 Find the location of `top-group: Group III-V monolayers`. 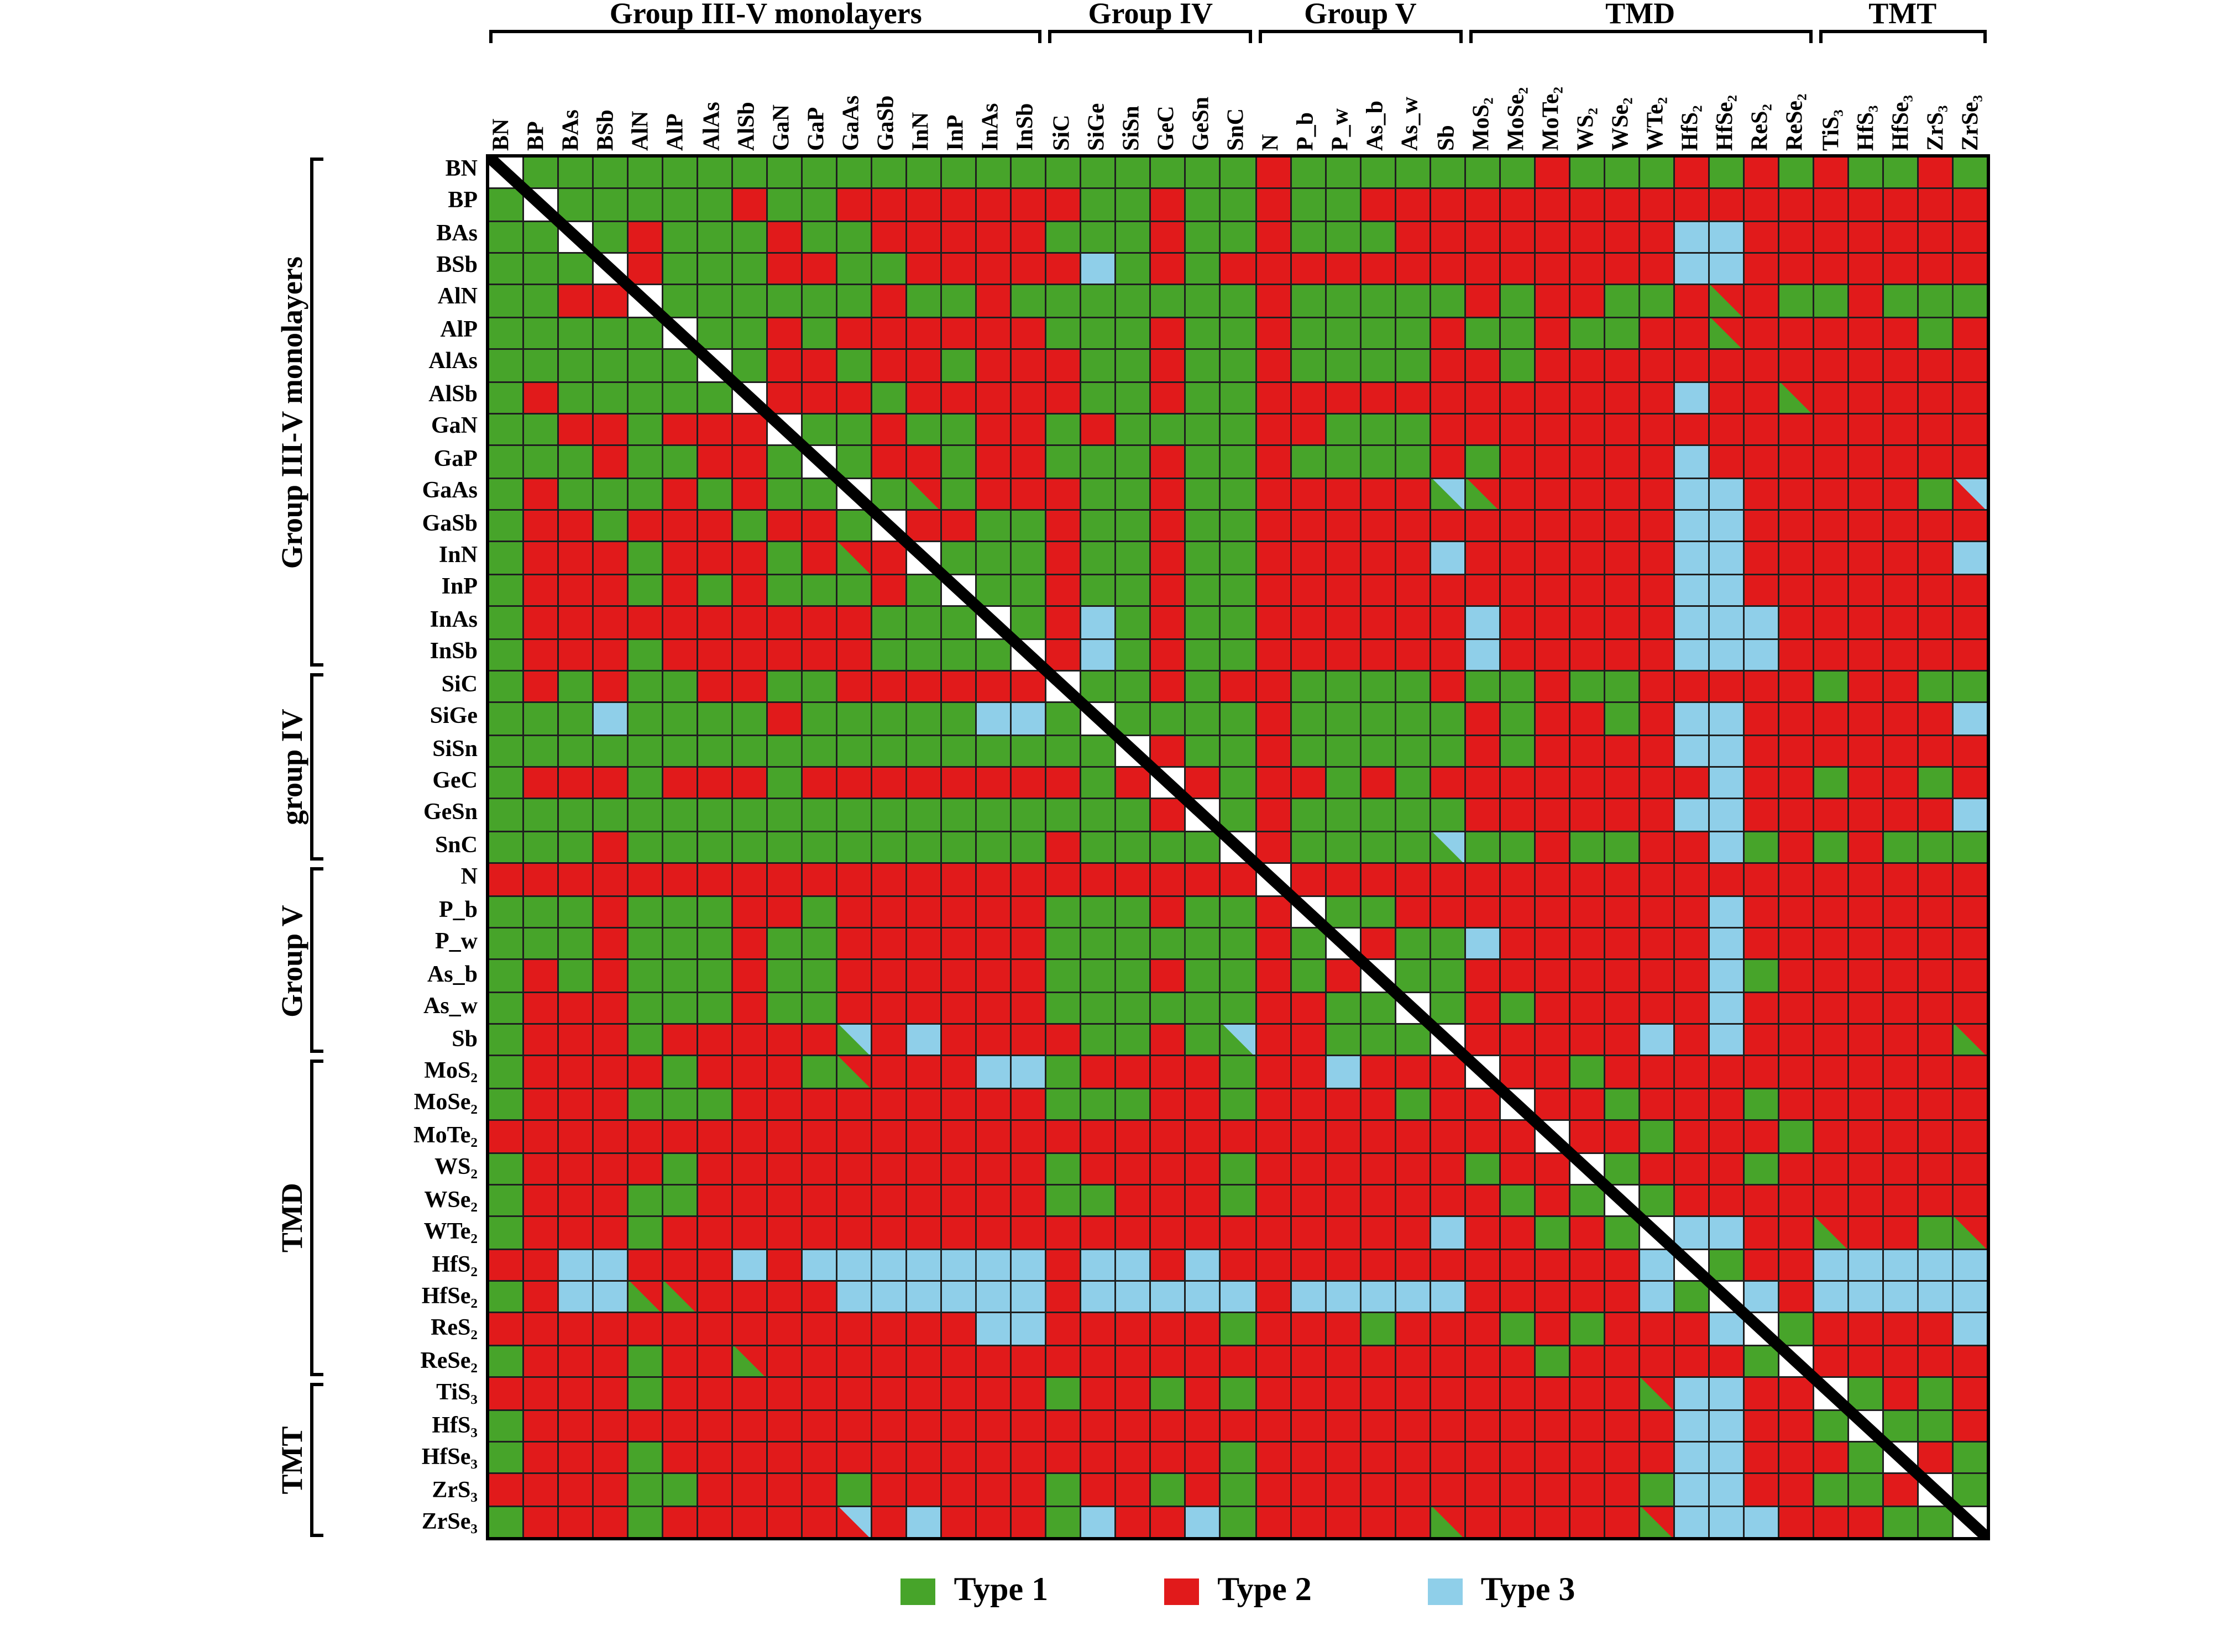

top-group: Group III-V monolayers is located at coordinates (765, 21).